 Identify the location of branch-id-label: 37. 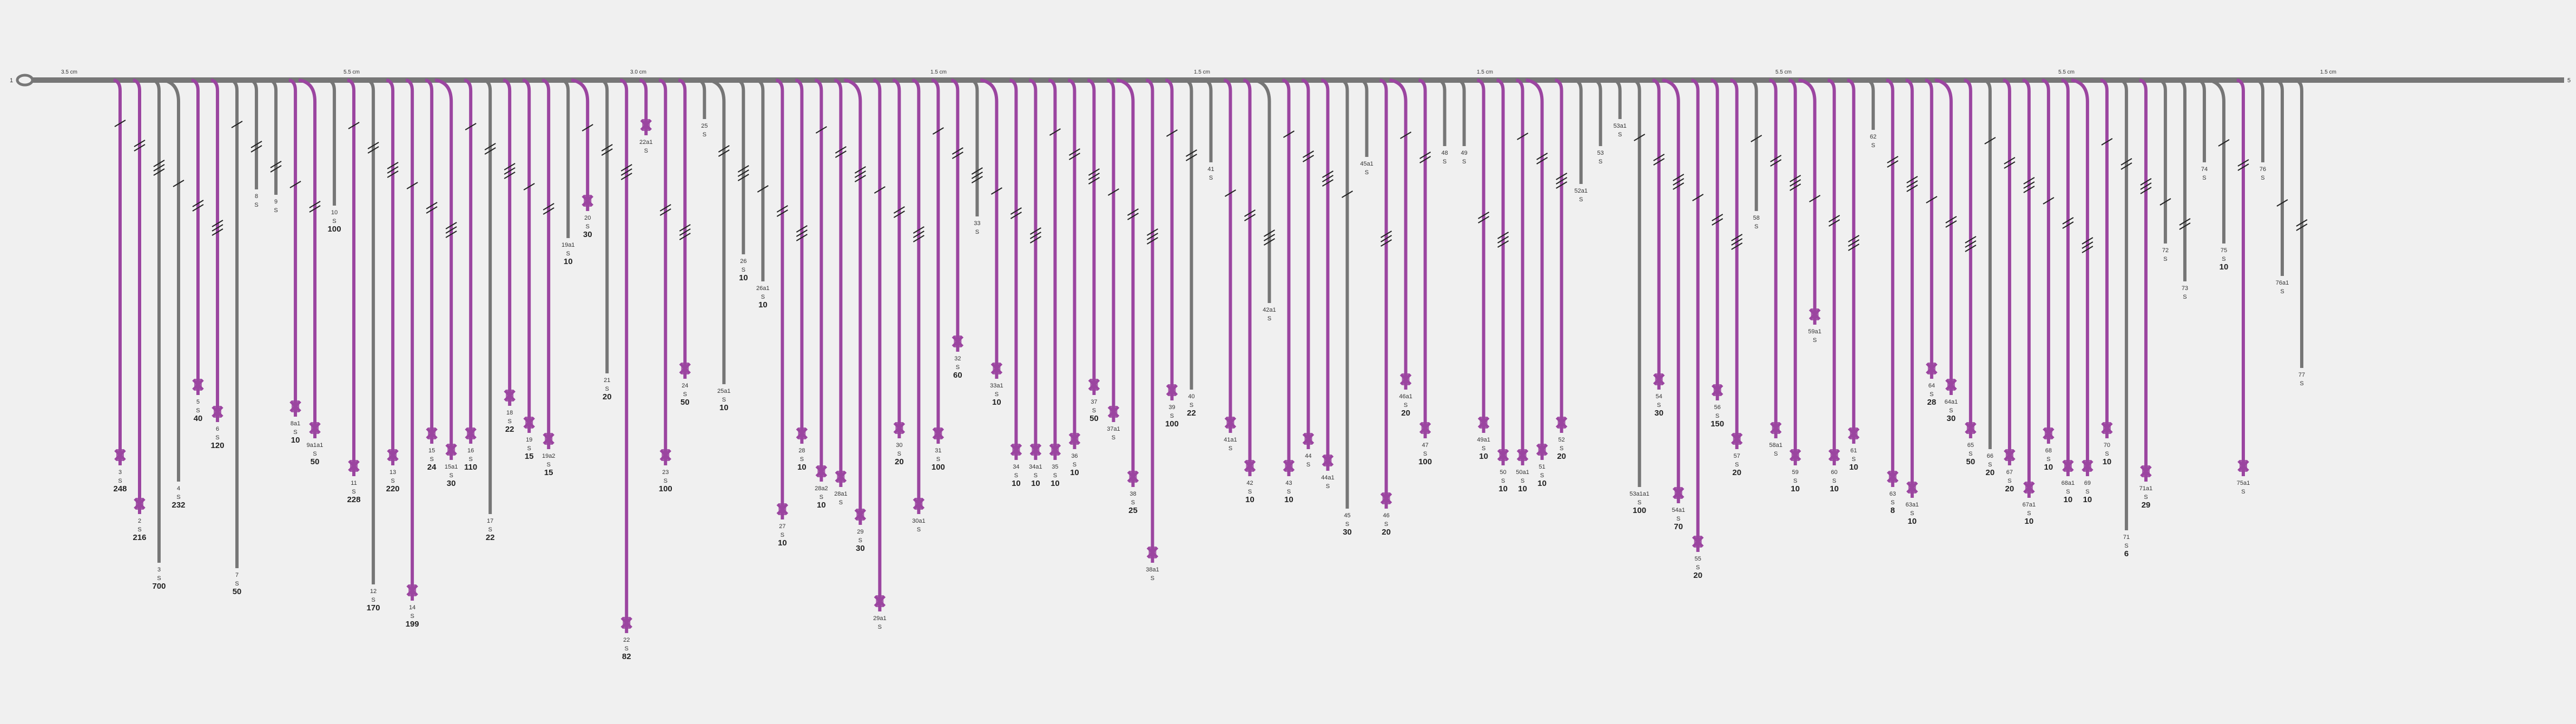
(1094, 402).